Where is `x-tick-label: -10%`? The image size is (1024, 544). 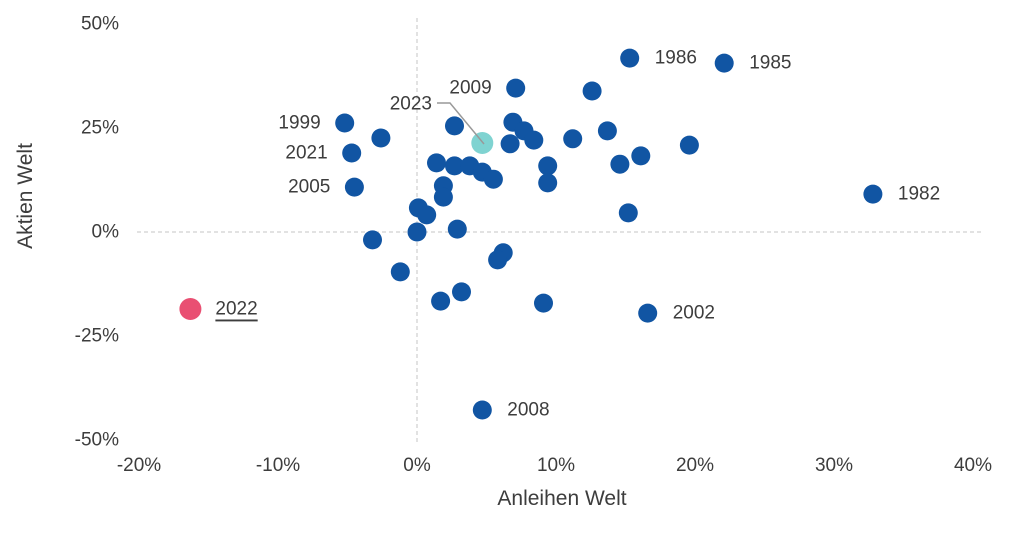
x-tick-label: -10% is located at coordinates (278, 465).